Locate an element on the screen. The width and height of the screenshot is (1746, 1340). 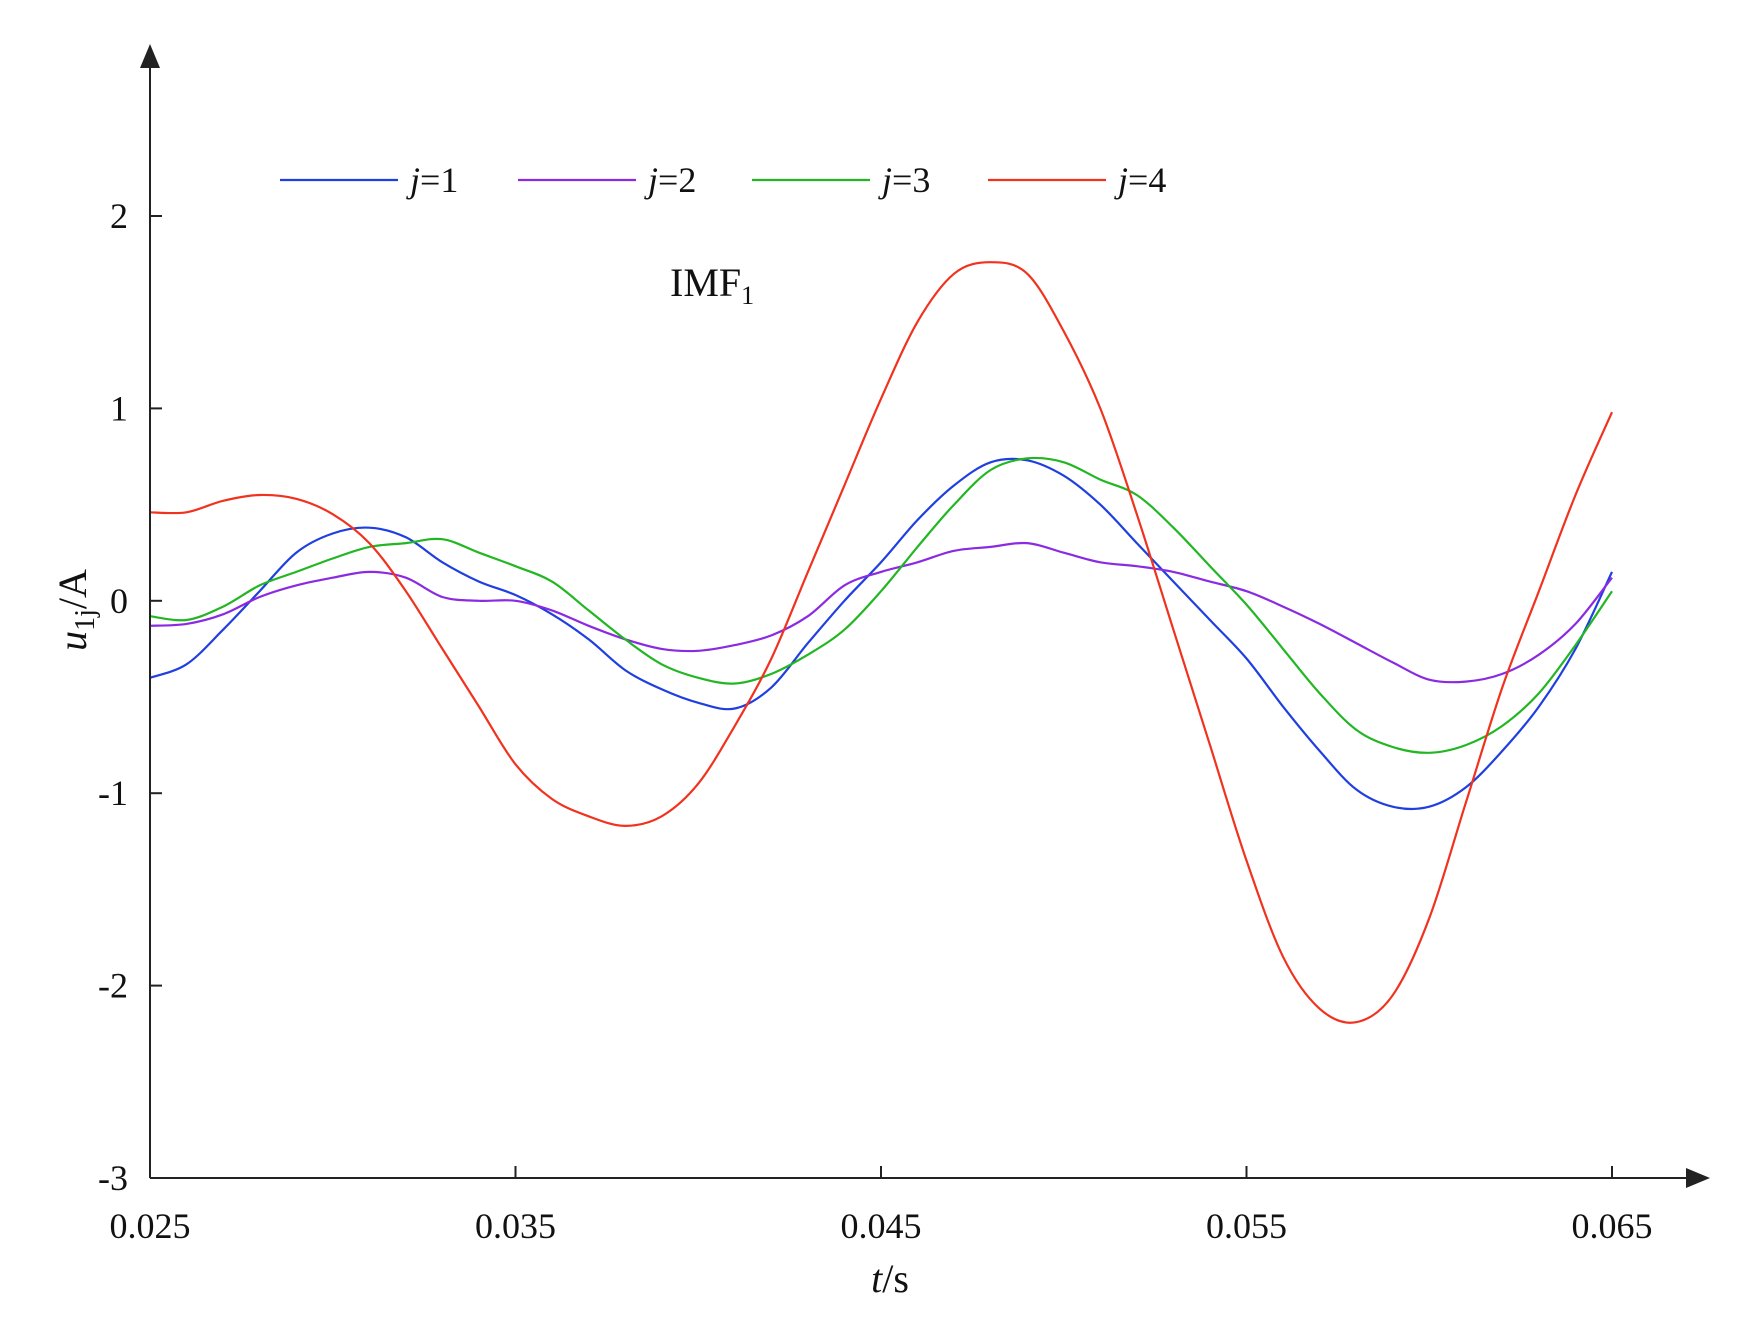
y-tick-label: -3 is located at coordinates (113, 1178).